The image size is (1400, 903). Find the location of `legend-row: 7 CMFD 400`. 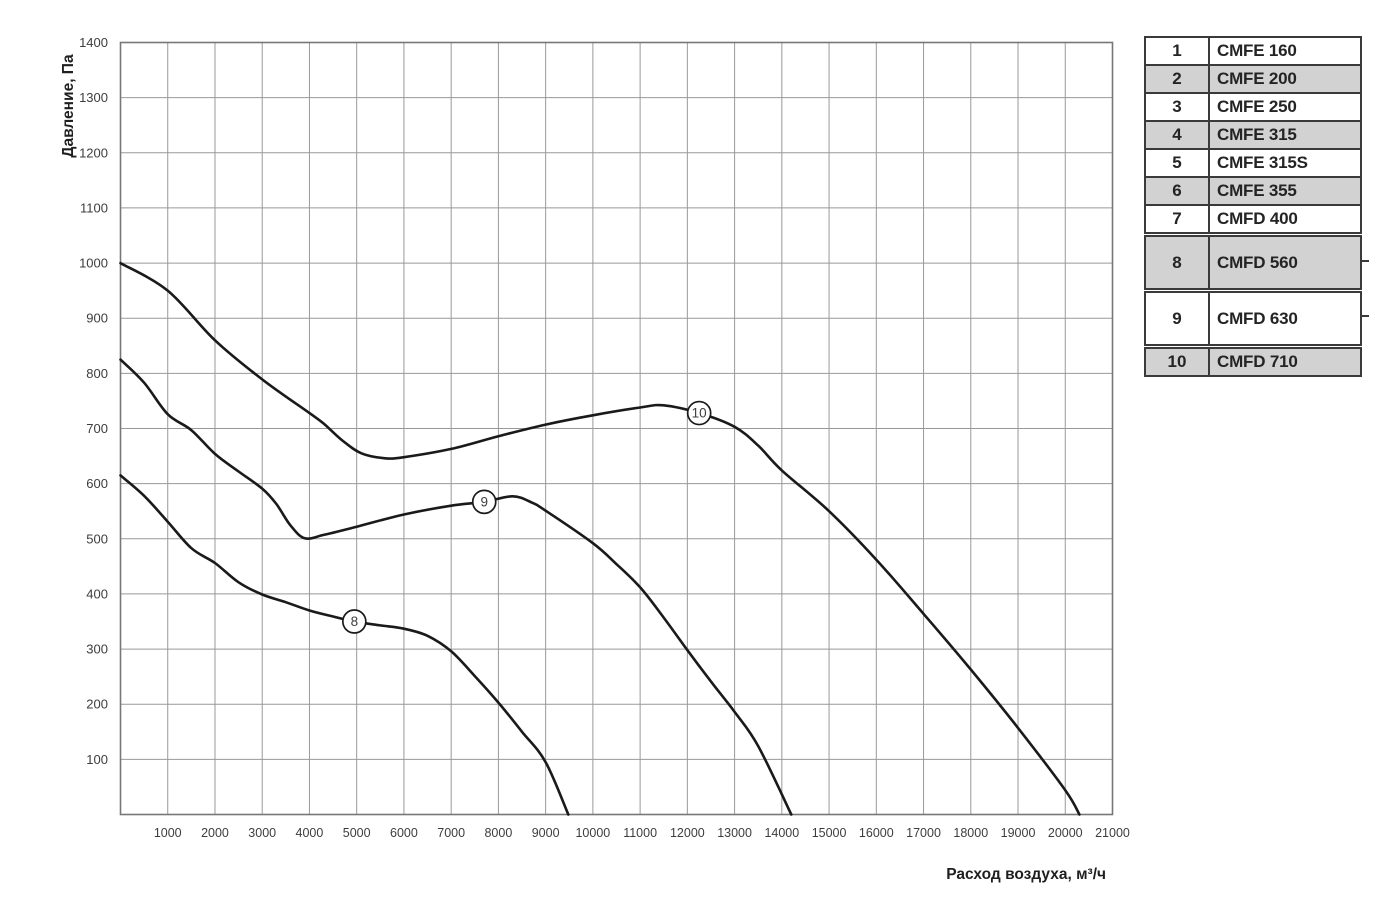

legend-row: 7 CMFD 400 is located at coordinates (1253, 219).